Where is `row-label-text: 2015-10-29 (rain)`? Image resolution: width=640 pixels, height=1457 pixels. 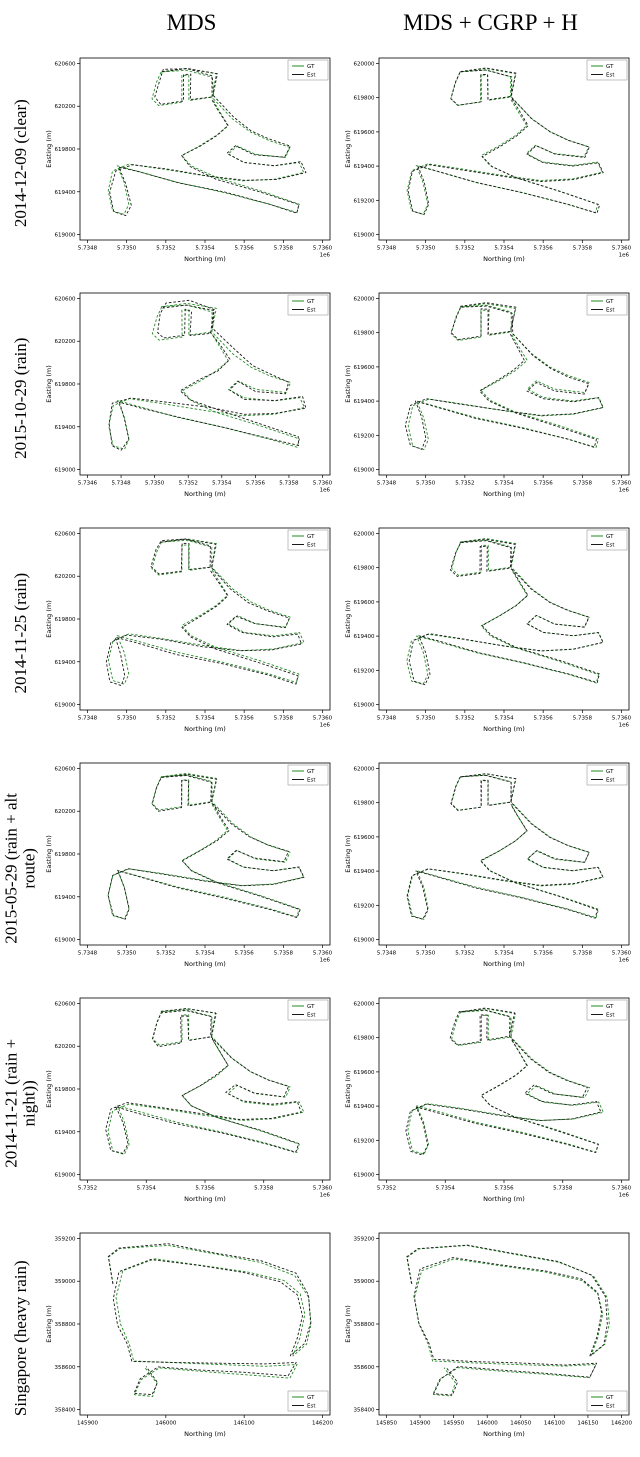 row-label-text: 2015-10-29 (rain) is located at coordinates (20, 398).